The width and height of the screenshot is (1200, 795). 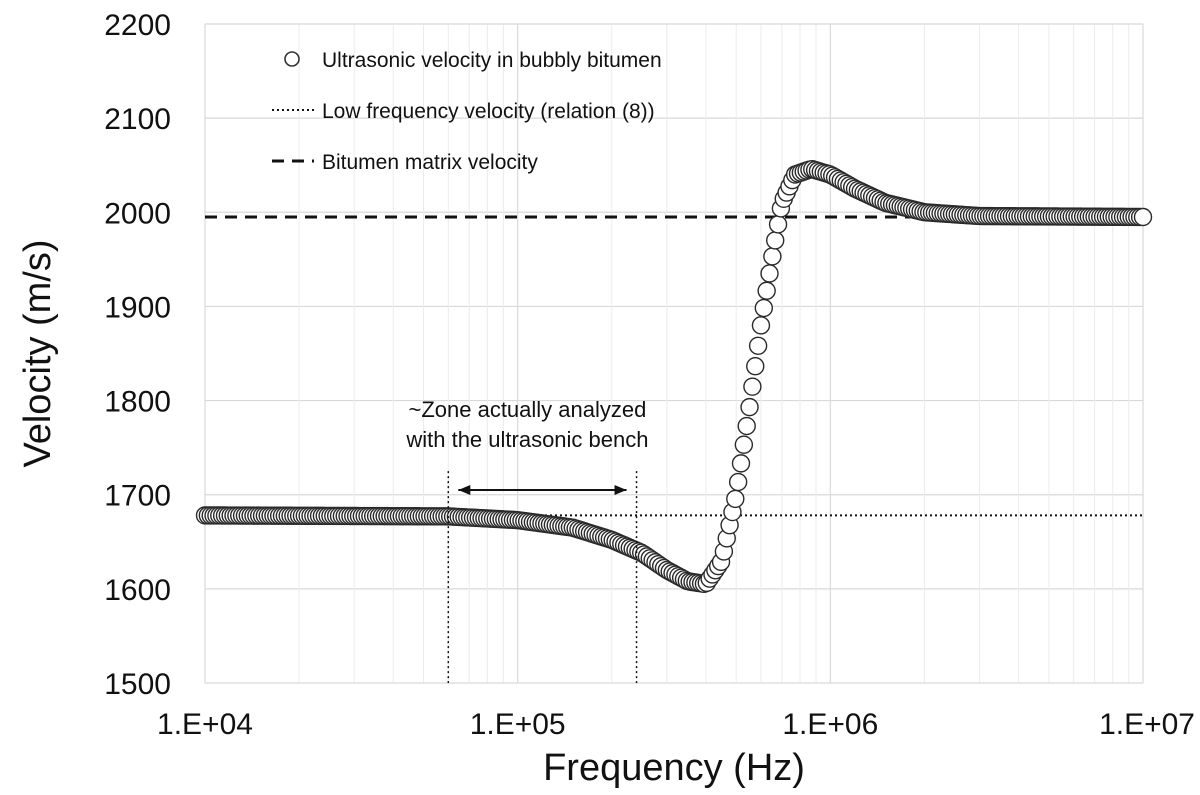 I want to click on x-tick-label: 1.E+07, so click(x=1147, y=724).